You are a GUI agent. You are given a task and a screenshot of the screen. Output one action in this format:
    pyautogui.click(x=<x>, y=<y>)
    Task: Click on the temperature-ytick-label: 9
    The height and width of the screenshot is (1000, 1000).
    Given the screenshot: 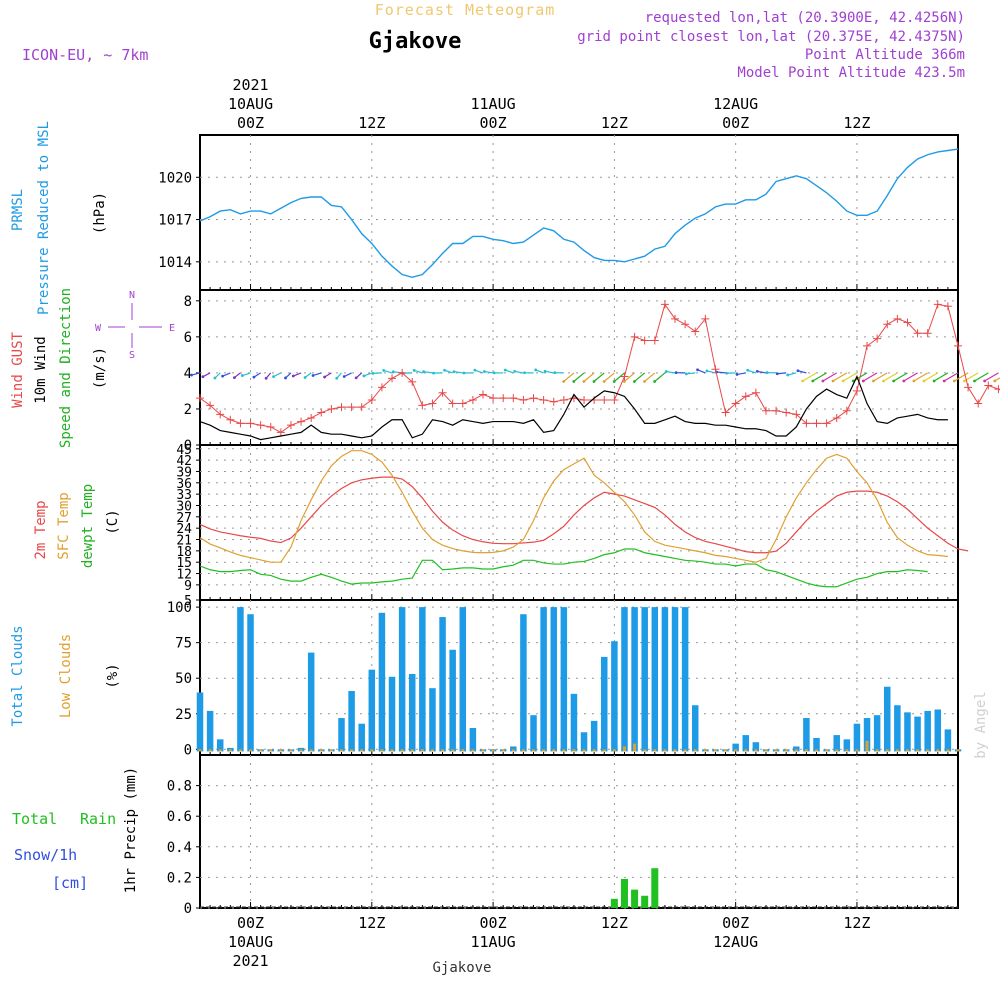 What is the action you would take?
    pyautogui.click(x=188, y=586)
    